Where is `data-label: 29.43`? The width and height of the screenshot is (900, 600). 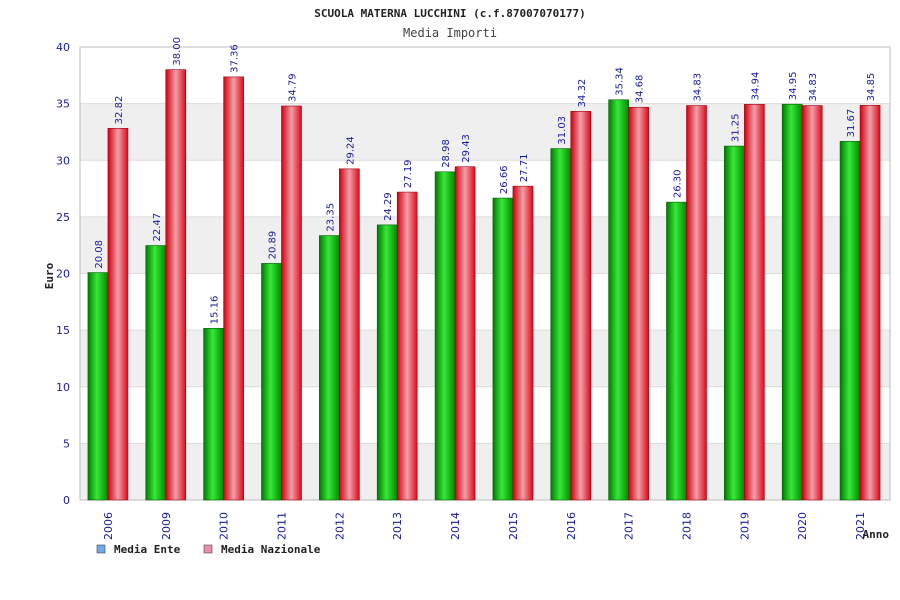 data-label: 29.43 is located at coordinates (466, 148).